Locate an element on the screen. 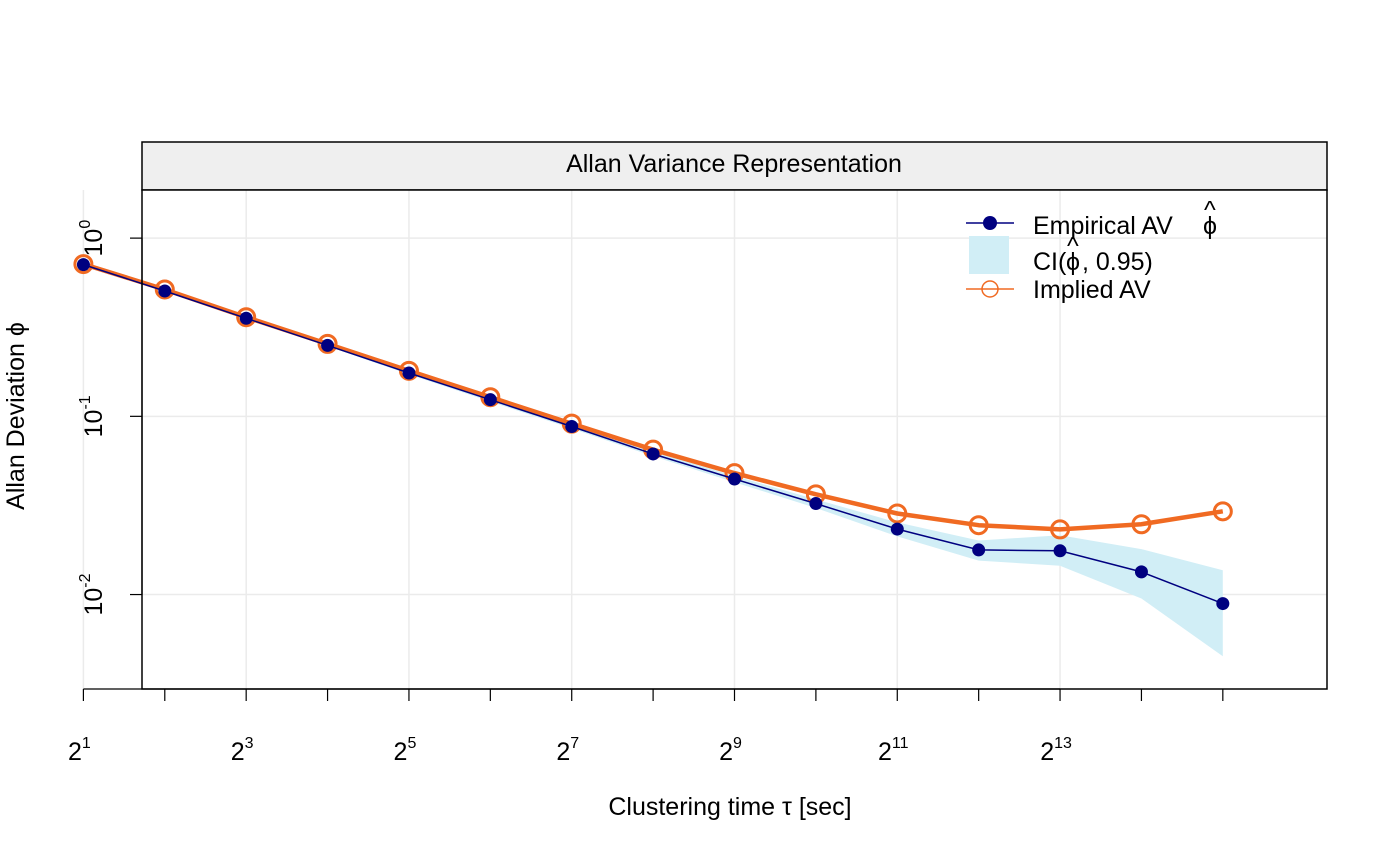 The height and width of the screenshot is (865, 1400). x-tick-label: 29 is located at coordinates (730, 750).